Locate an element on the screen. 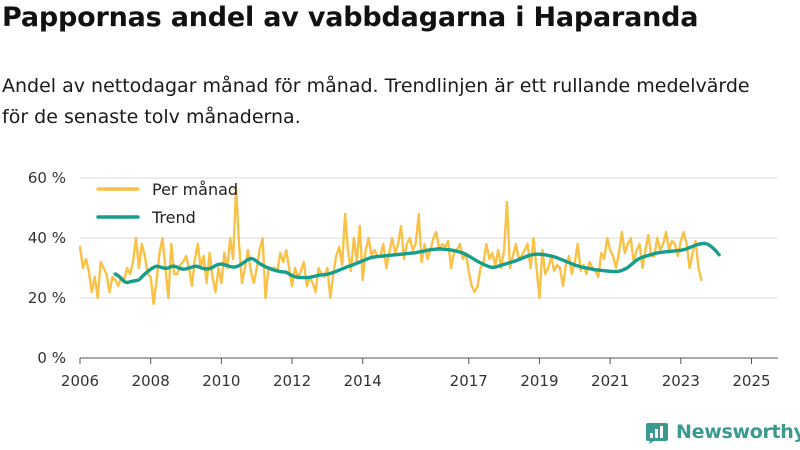 The width and height of the screenshot is (800, 450). legend-label-trend: Trend is located at coordinates (173, 217).